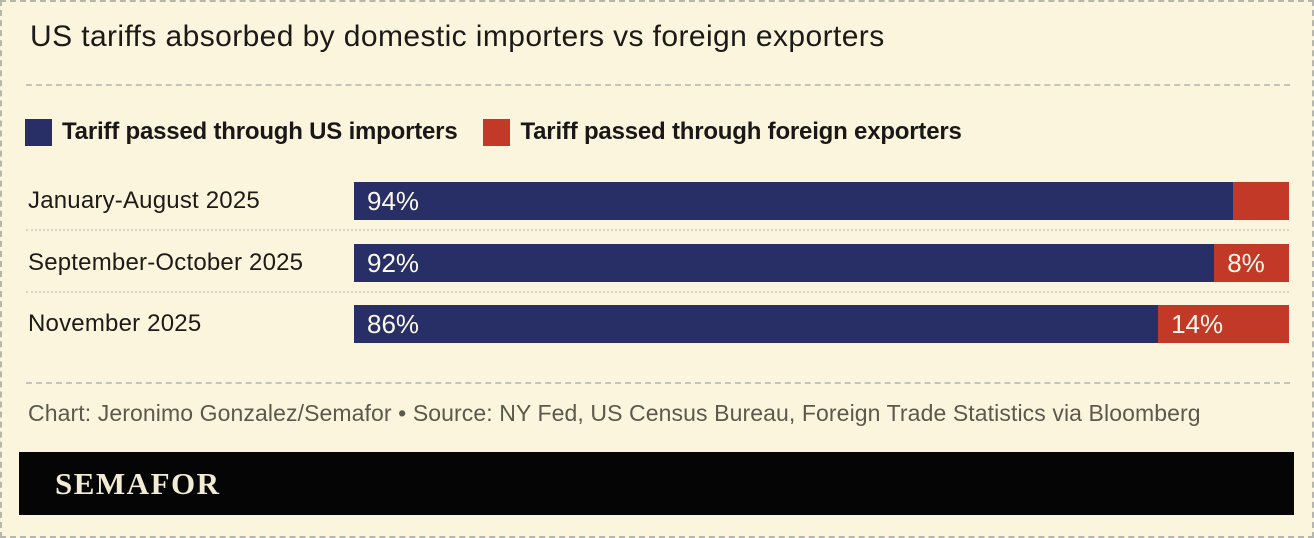 The image size is (1314, 538). Describe the element at coordinates (138, 483) in the screenshot. I see `semafor-logo: SEMAFOR` at that location.